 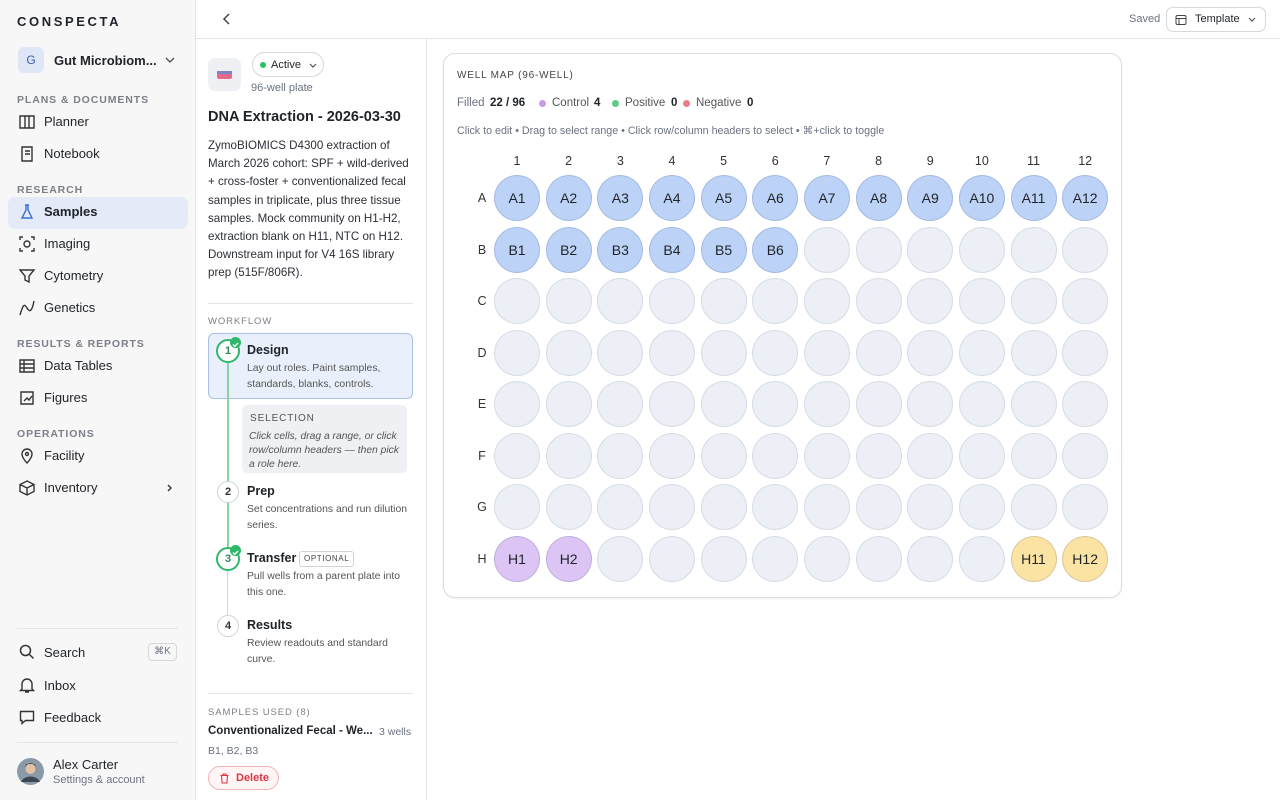 I want to click on row-header: D, so click(x=482, y=352).